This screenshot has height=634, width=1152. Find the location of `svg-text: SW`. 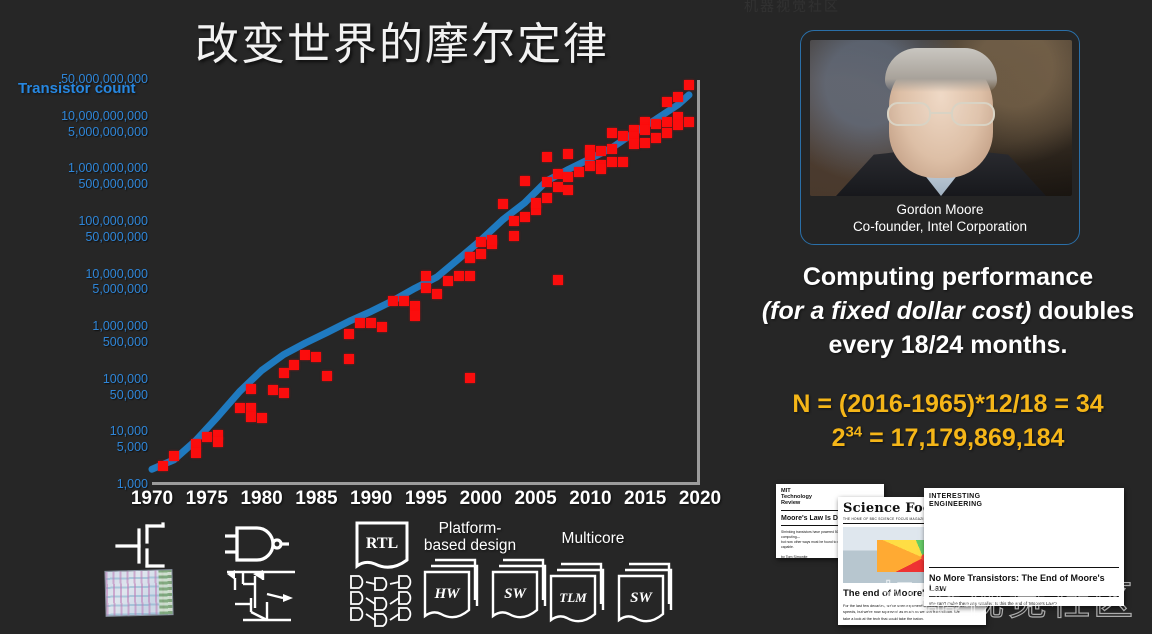

svg-text: SW is located at coordinates (515, 594).